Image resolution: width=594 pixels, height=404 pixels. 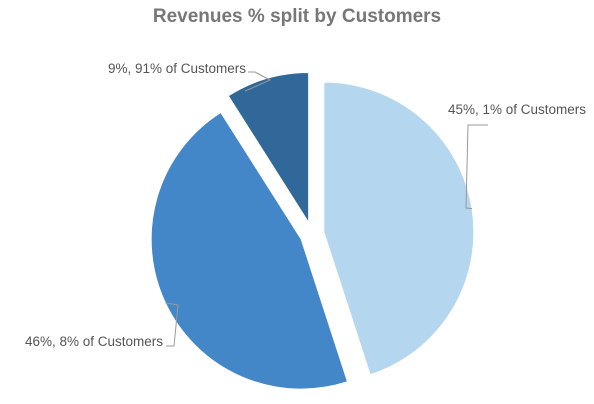 I want to click on chart-title: Revenues % split by Customers, so click(x=297, y=16).